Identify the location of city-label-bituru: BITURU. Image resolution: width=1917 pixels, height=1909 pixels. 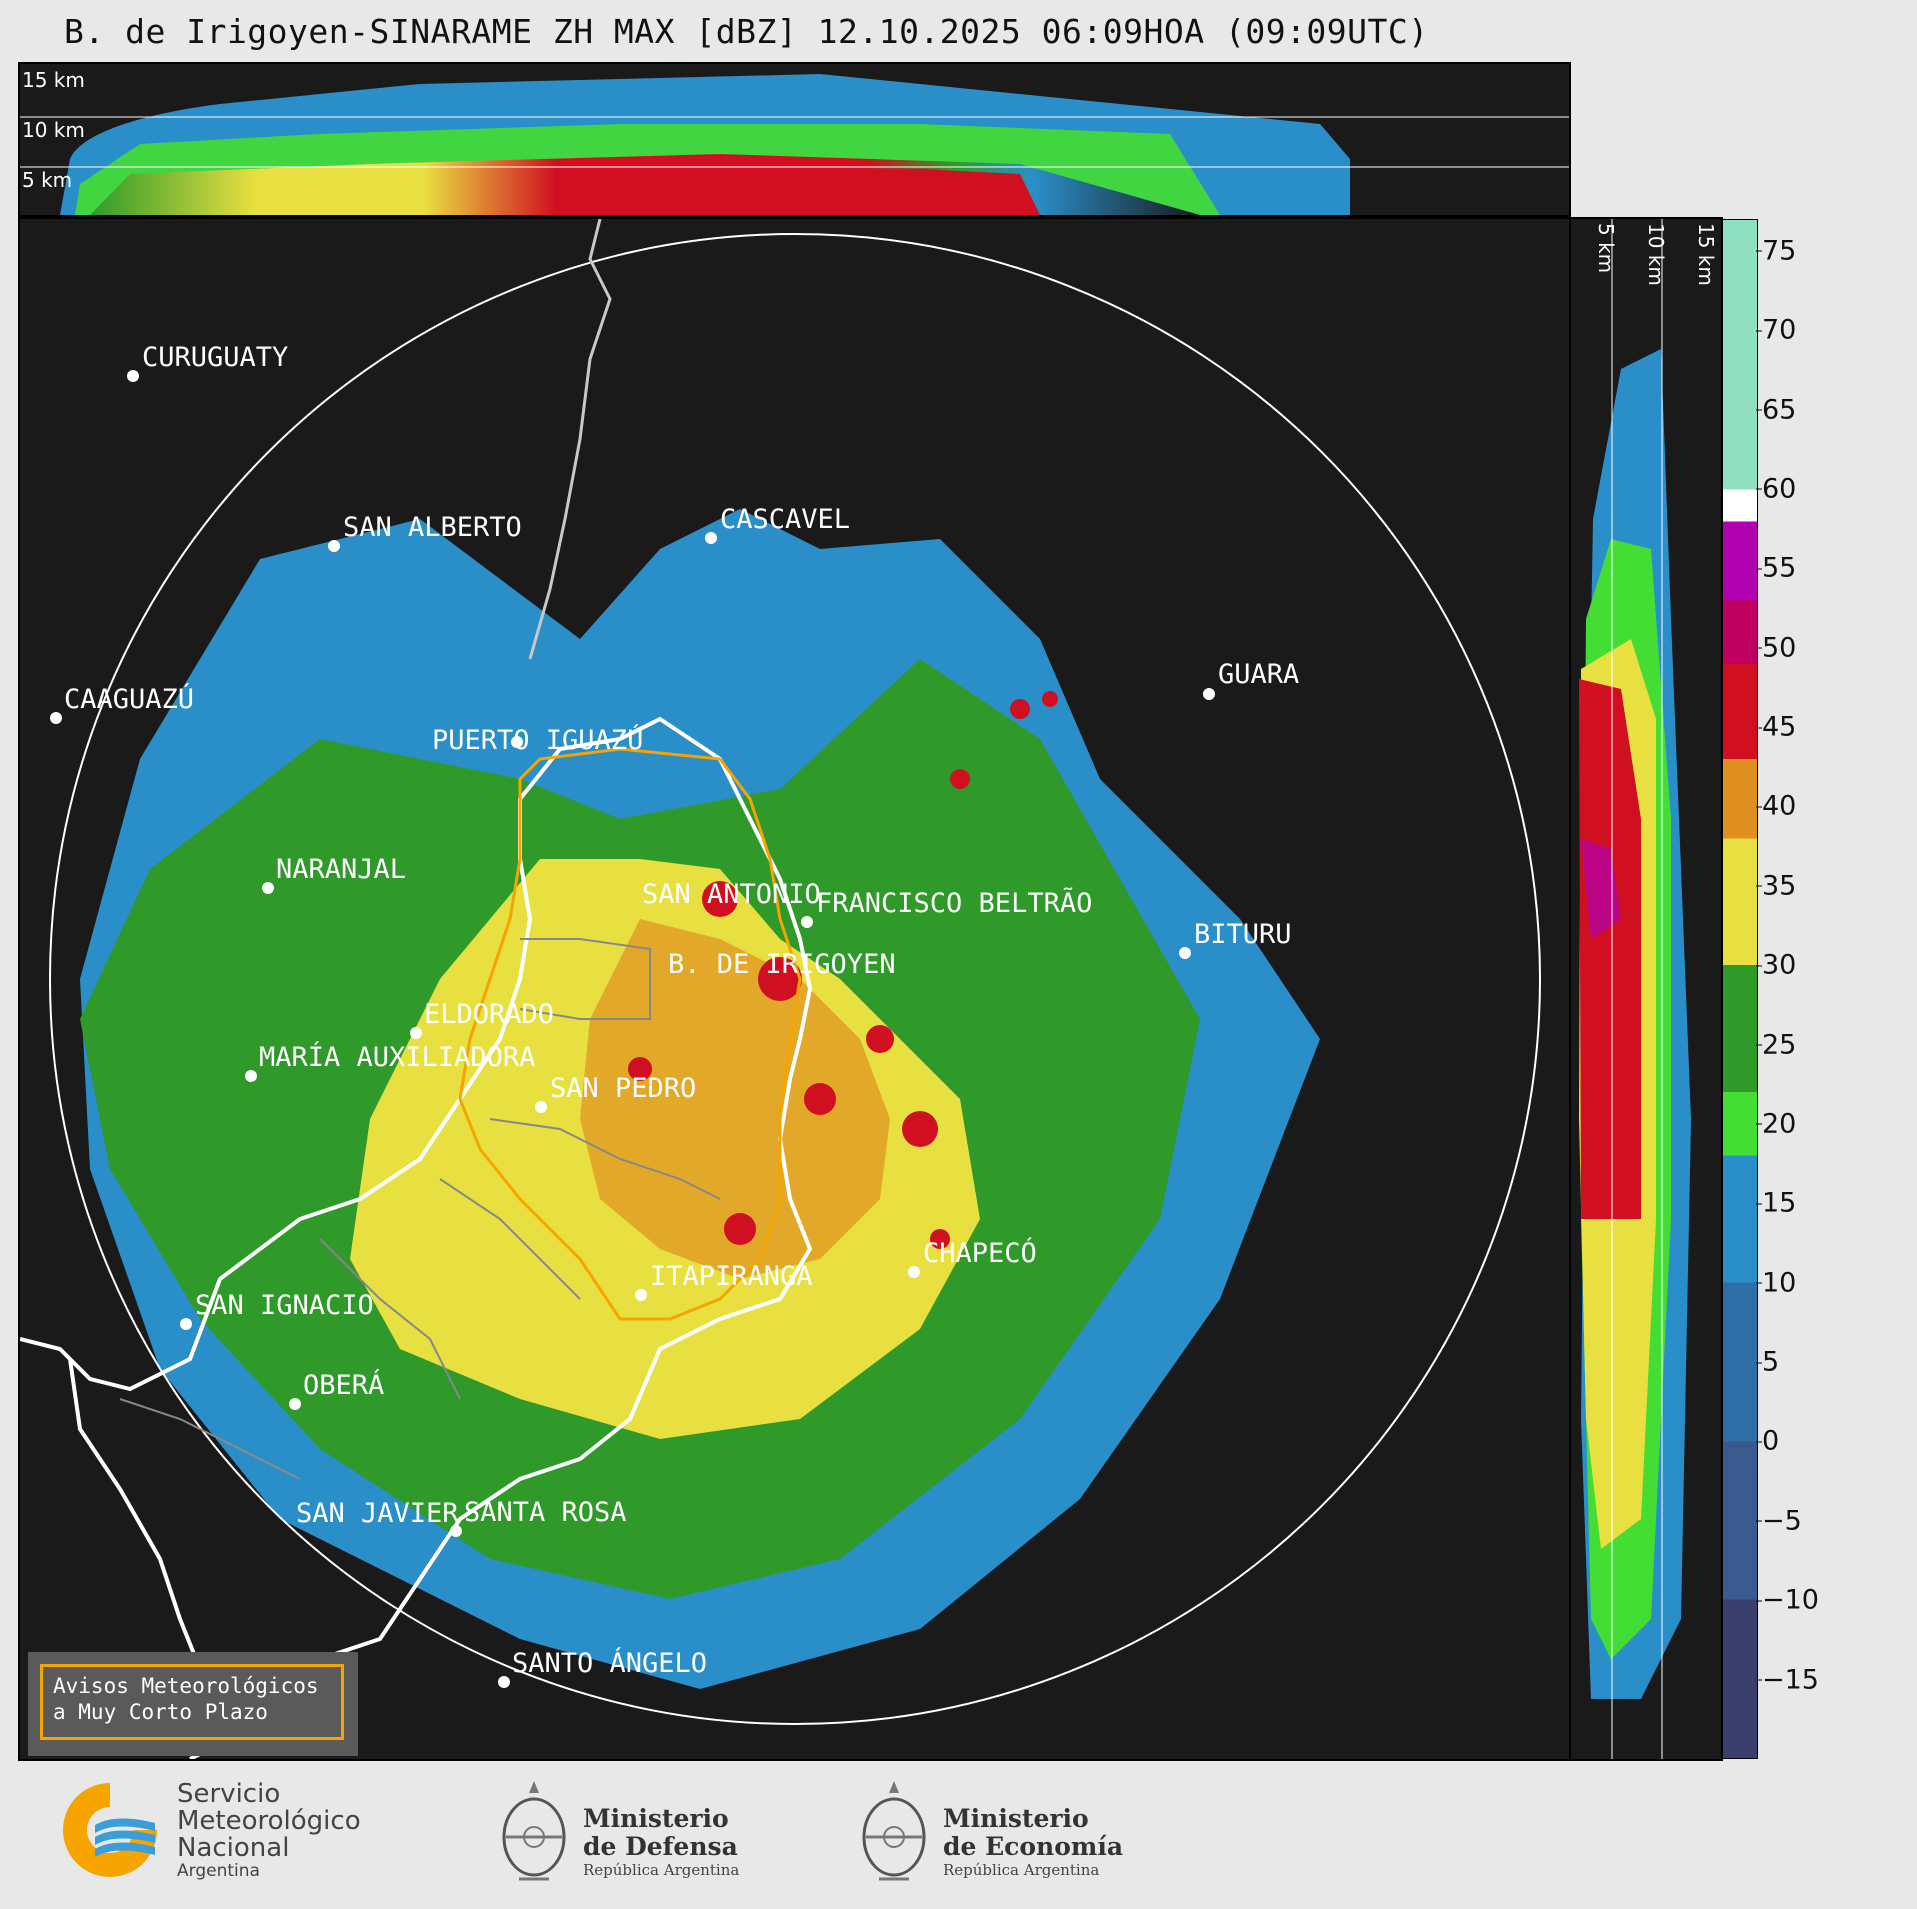
(1243, 934).